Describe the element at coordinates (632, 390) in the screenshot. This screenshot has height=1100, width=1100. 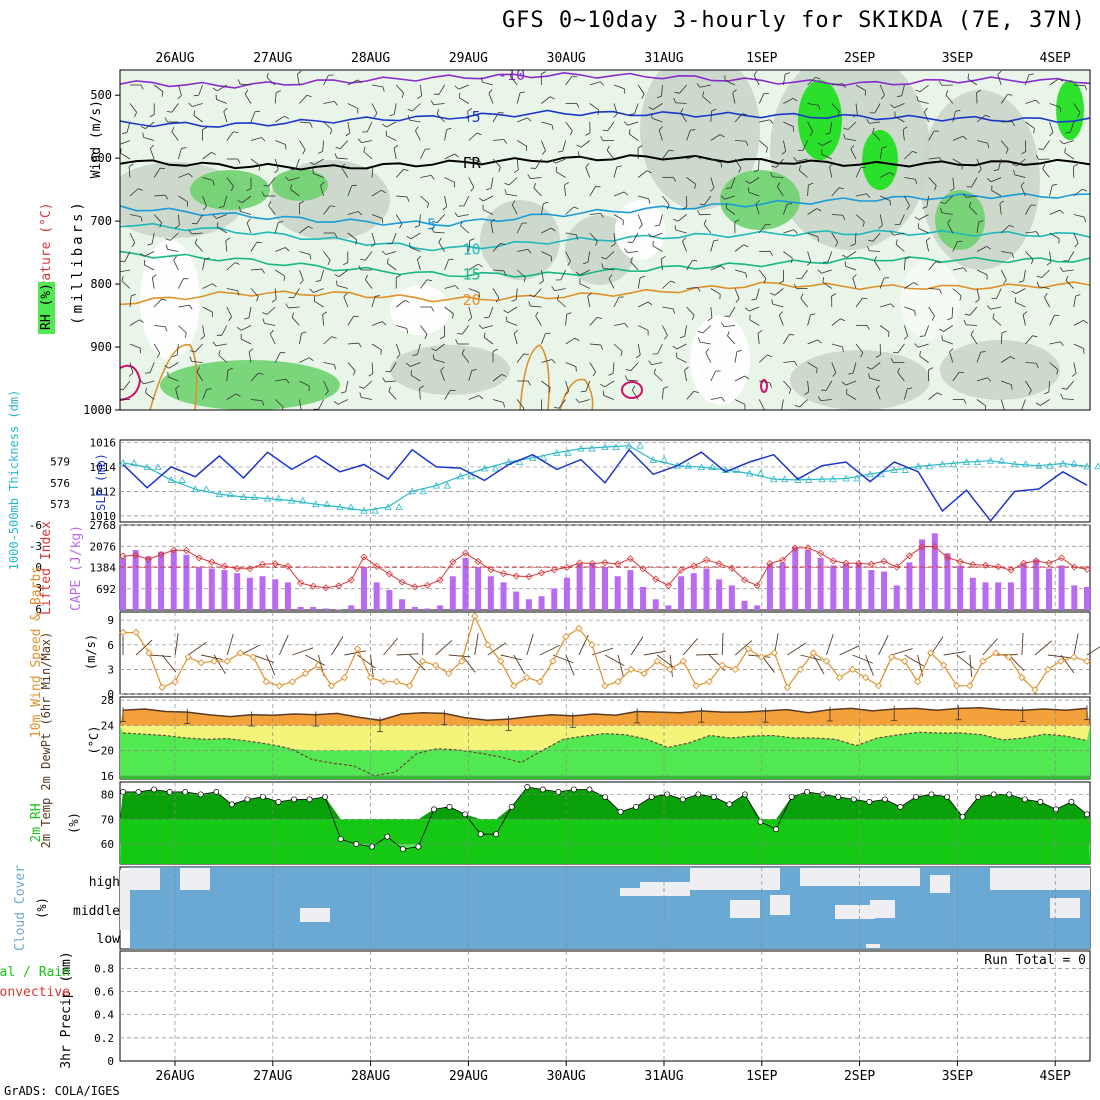
I see `rh-max-ring` at that location.